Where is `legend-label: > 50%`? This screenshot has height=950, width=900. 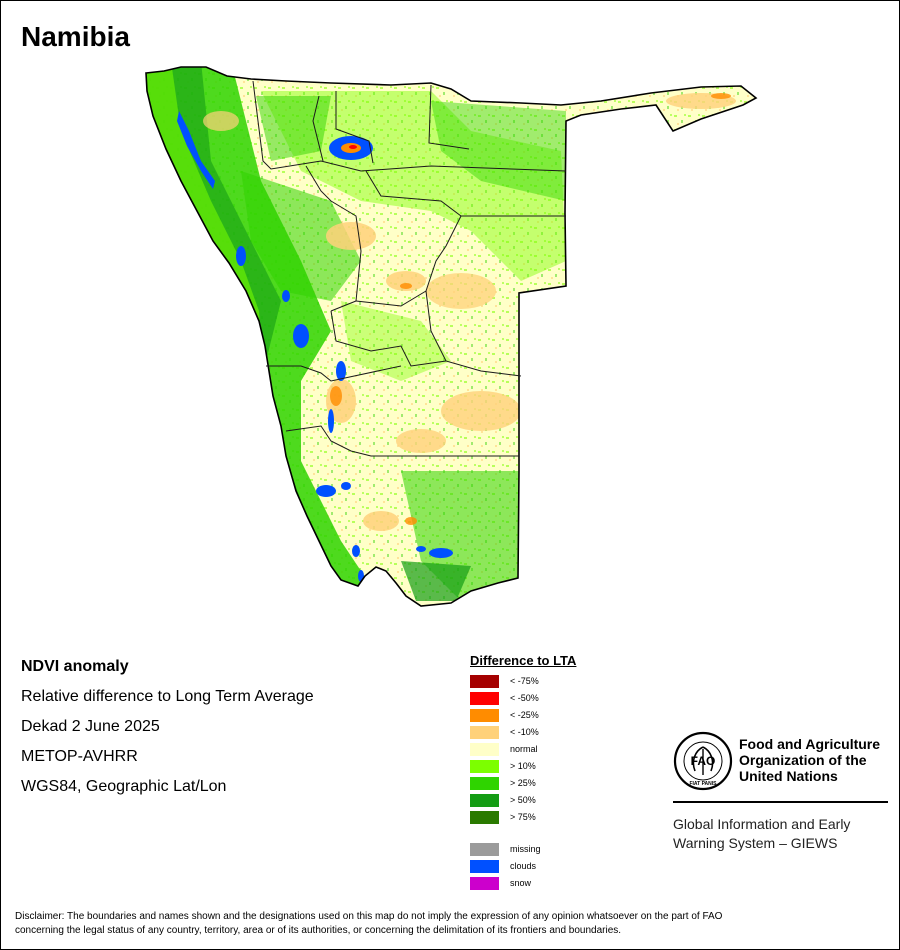 legend-label: > 50% is located at coordinates (523, 800).